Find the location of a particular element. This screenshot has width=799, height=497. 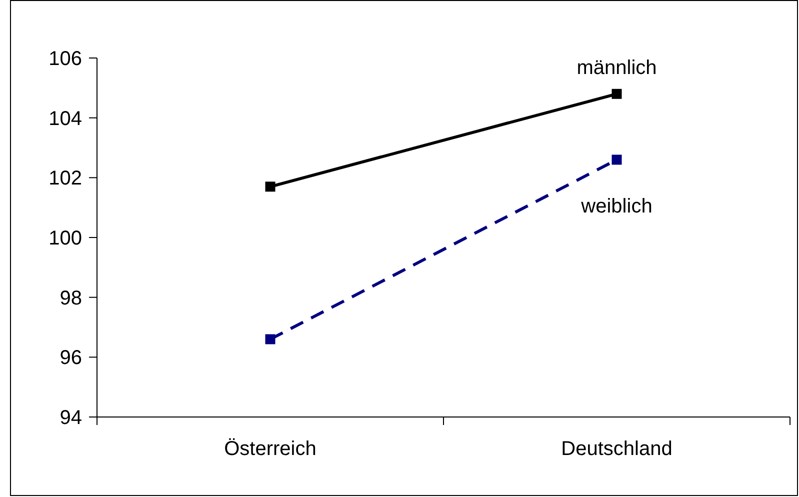

y-tick-label: 96 is located at coordinates (71, 358).